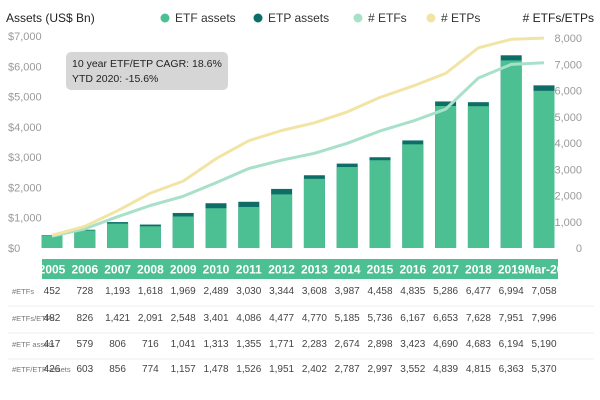 The width and height of the screenshot is (600, 400). What do you see at coordinates (52, 270) in the screenshot?
I see `year-label: 2005` at bounding box center [52, 270].